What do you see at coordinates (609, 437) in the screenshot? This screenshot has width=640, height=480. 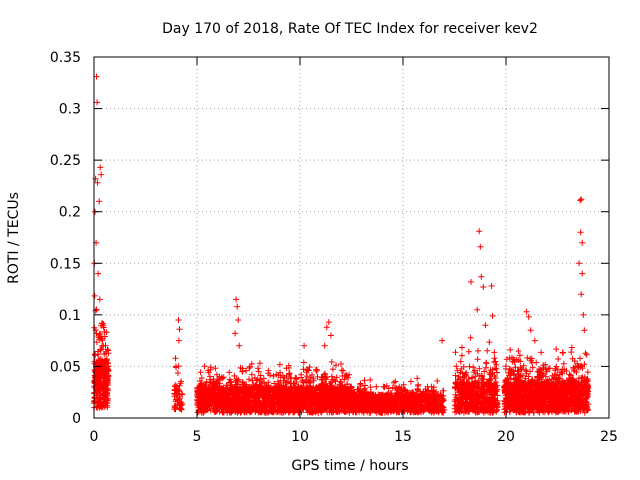 I see `x-tick-label: 25` at bounding box center [609, 437].